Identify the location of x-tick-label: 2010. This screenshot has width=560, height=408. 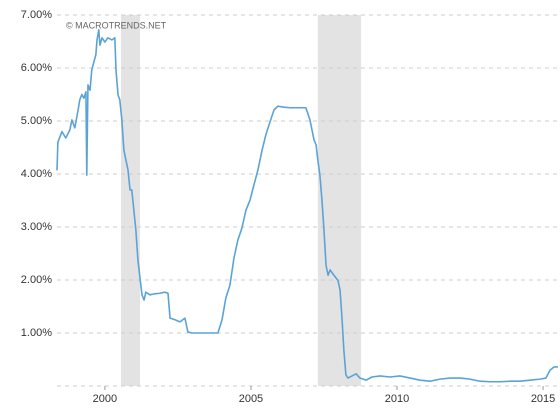
(397, 399).